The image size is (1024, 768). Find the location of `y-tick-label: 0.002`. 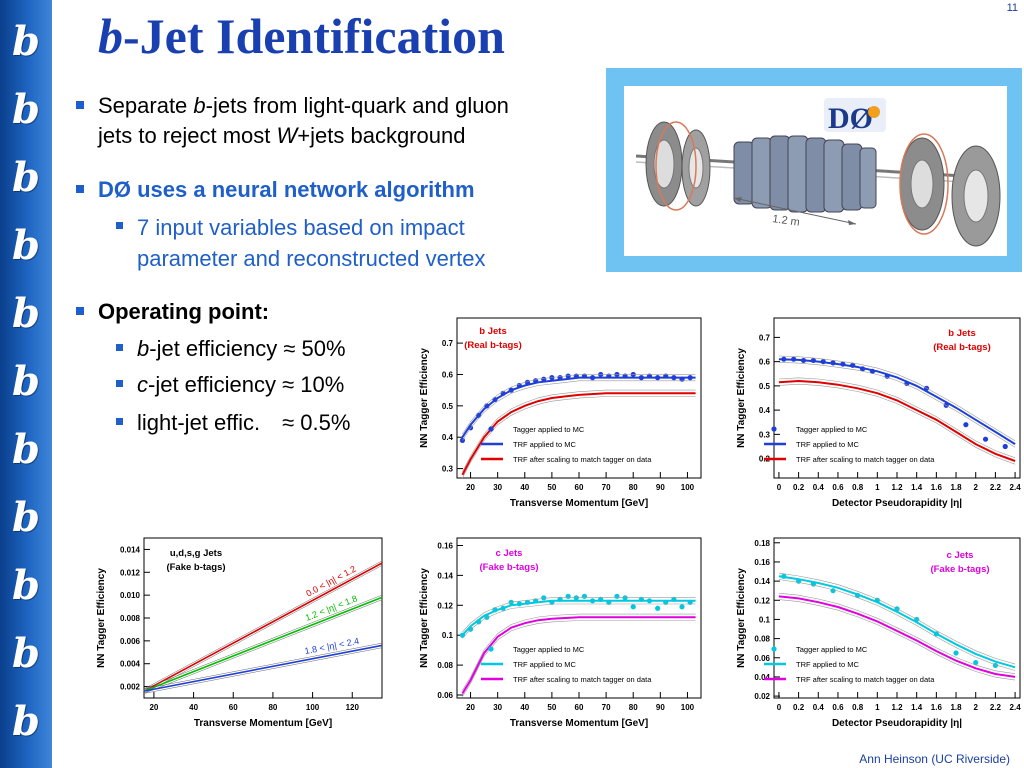

y-tick-label: 0.002 is located at coordinates (130, 687).